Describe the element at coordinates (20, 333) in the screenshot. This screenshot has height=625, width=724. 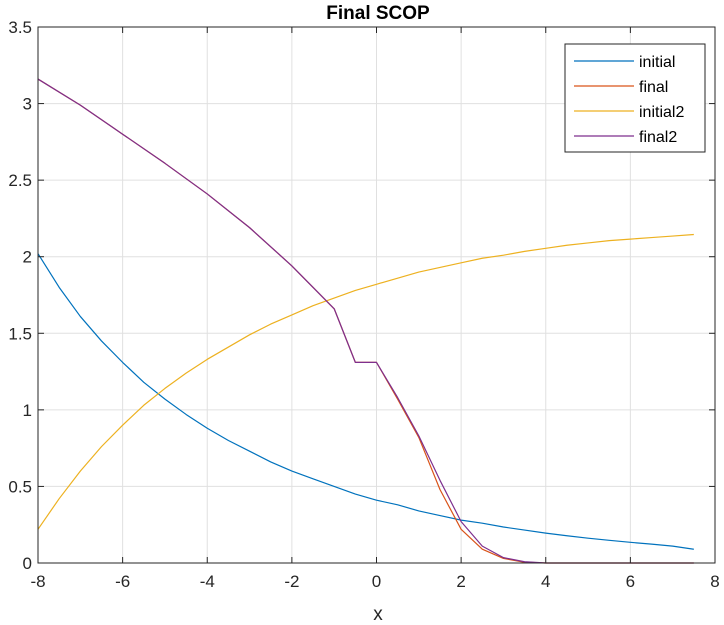
I see `y-tick-label: 1.5` at that location.